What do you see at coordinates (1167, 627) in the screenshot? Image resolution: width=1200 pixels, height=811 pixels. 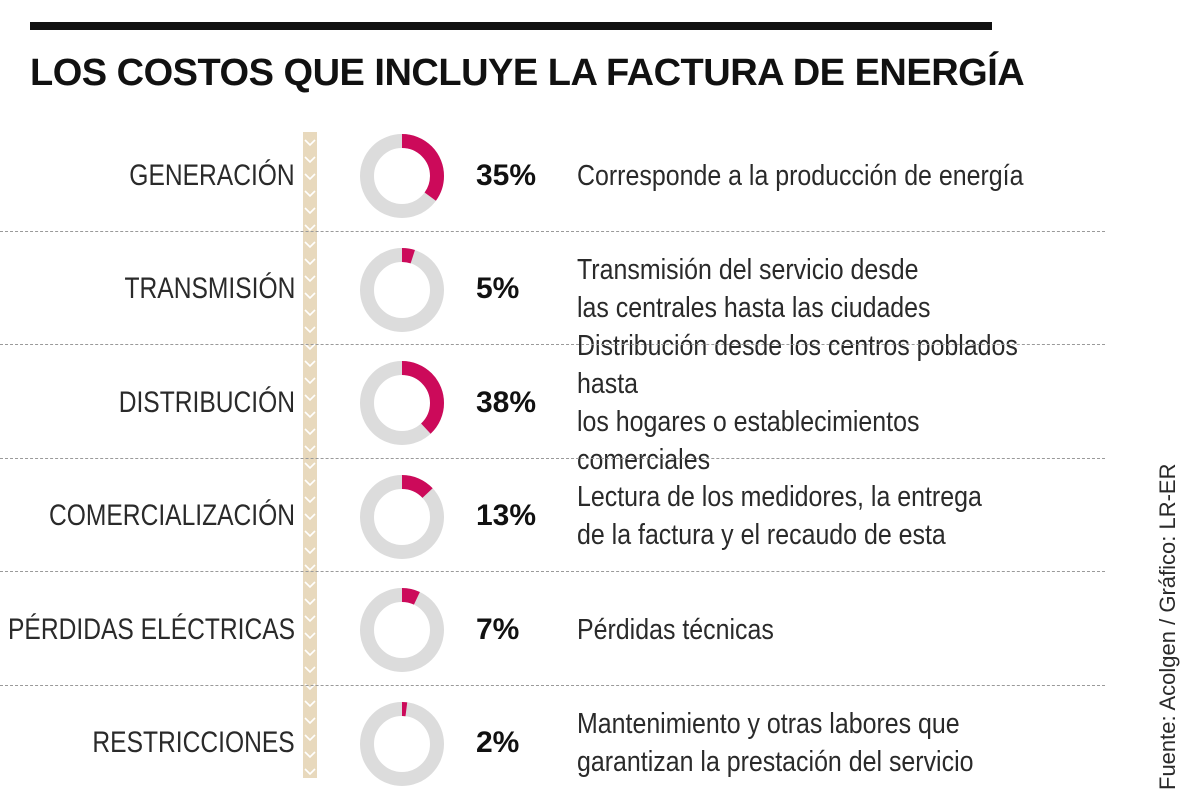 I see `source-credit: Fuente: Acolgen / Gráfico: LR-ER` at bounding box center [1167, 627].